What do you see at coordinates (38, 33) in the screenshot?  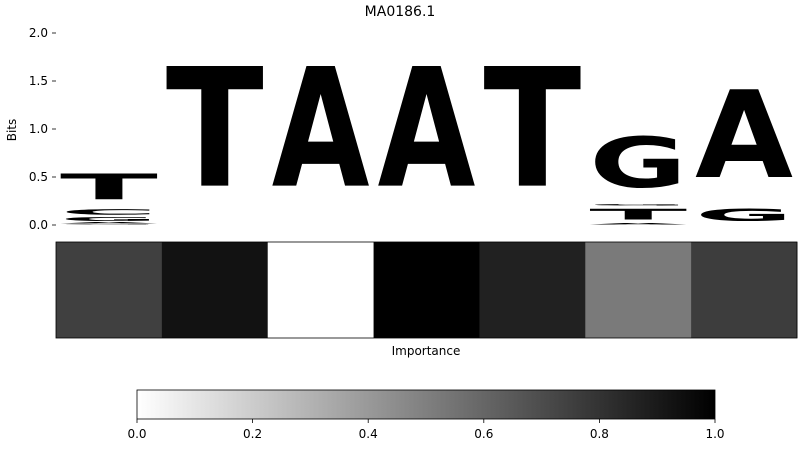 I see `logo-y-tick-label: 2.0` at bounding box center [38, 33].